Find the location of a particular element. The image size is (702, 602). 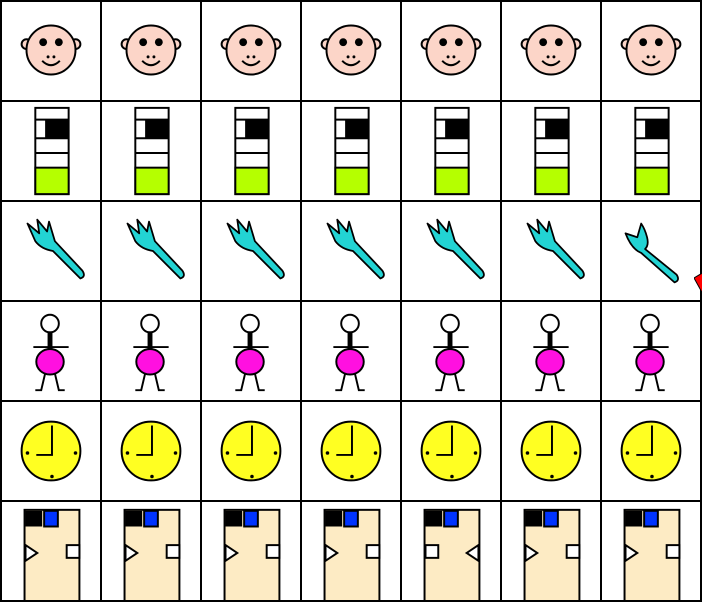

mouse-cursor-icon is located at coordinates (698, 283).